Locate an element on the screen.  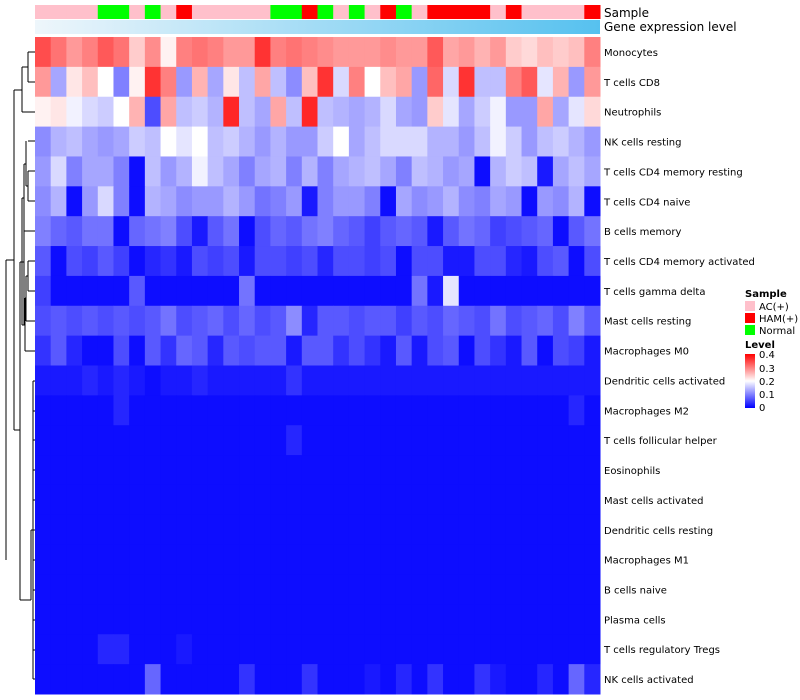
row-label: B cells memory is located at coordinates (642, 232).